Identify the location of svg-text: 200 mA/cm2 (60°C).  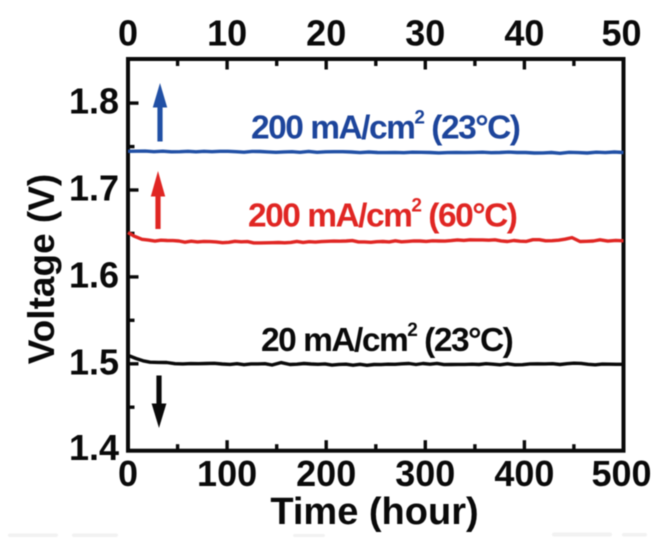
(382, 215).